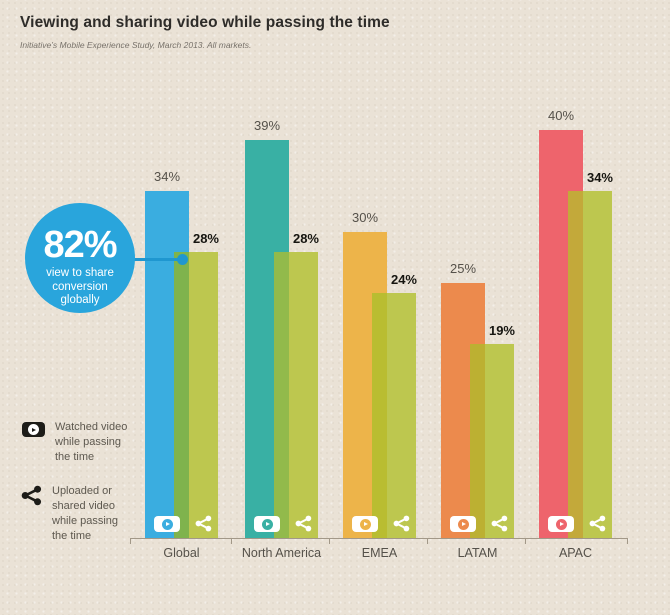 This screenshot has height=615, width=670. I want to click on category-label-latam: LATAM, so click(477, 553).